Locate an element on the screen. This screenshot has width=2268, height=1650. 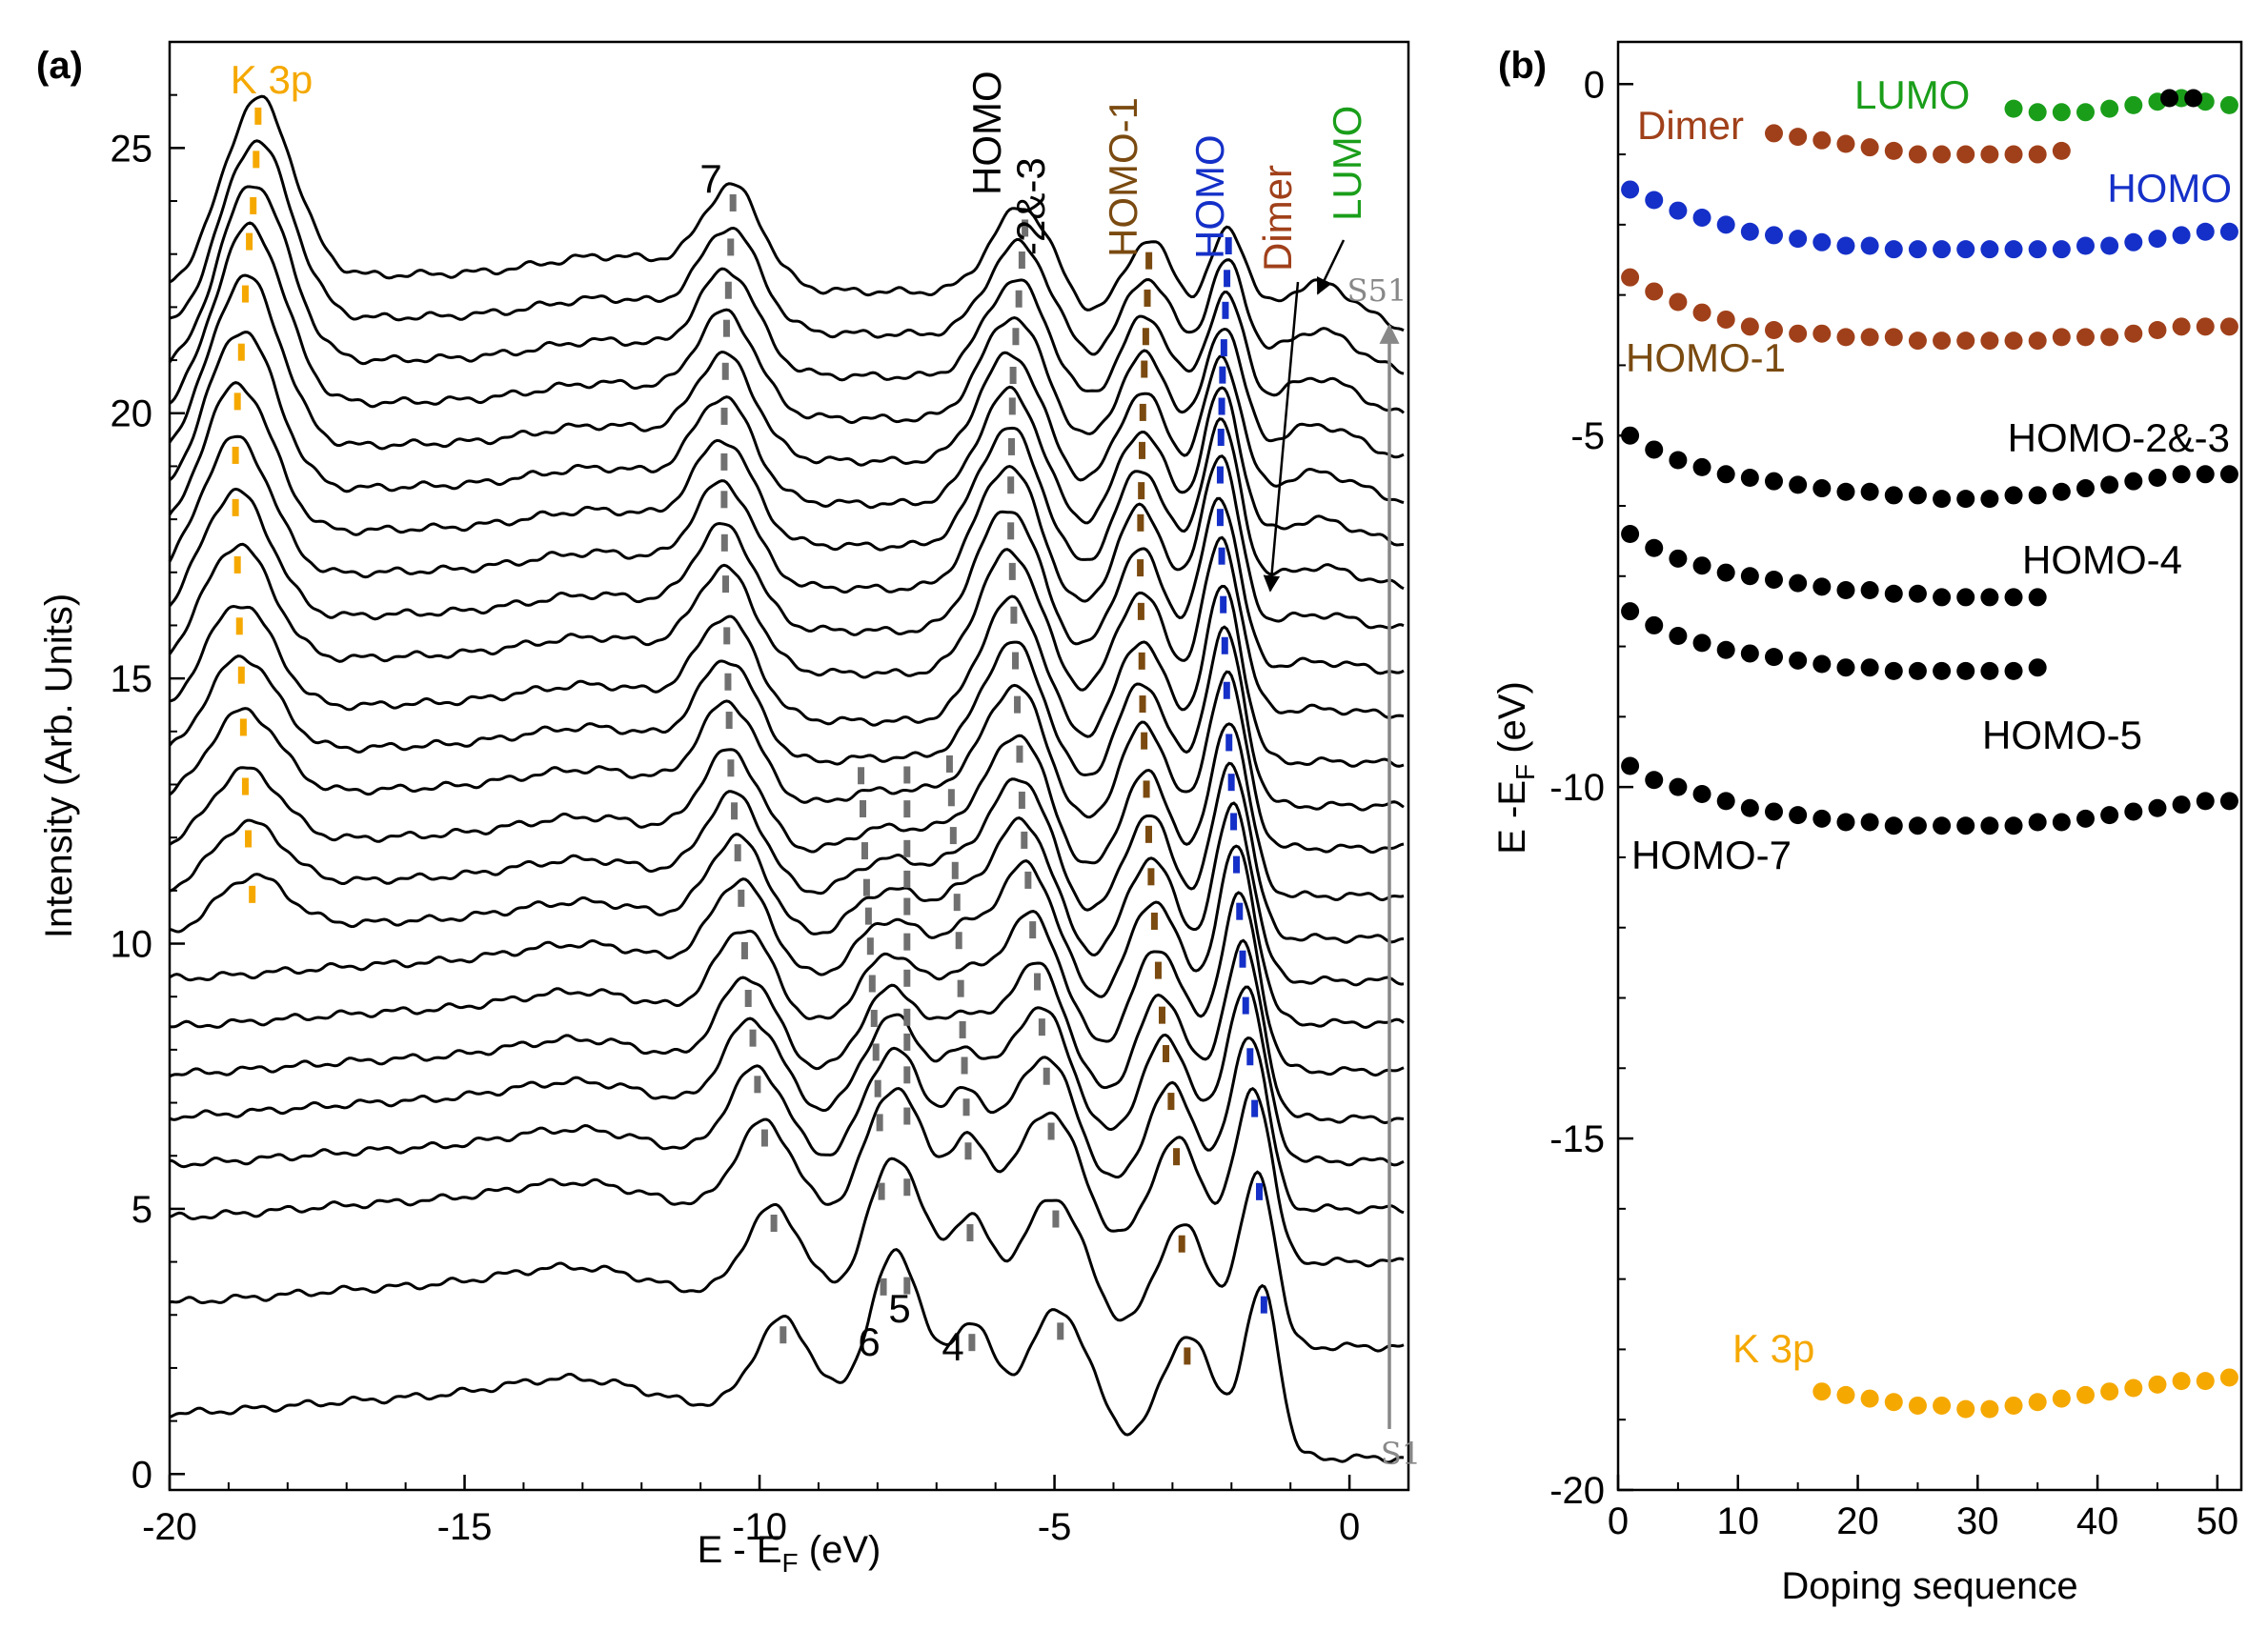
series-label-homo7: HOMO-7 is located at coordinates (1711, 855).